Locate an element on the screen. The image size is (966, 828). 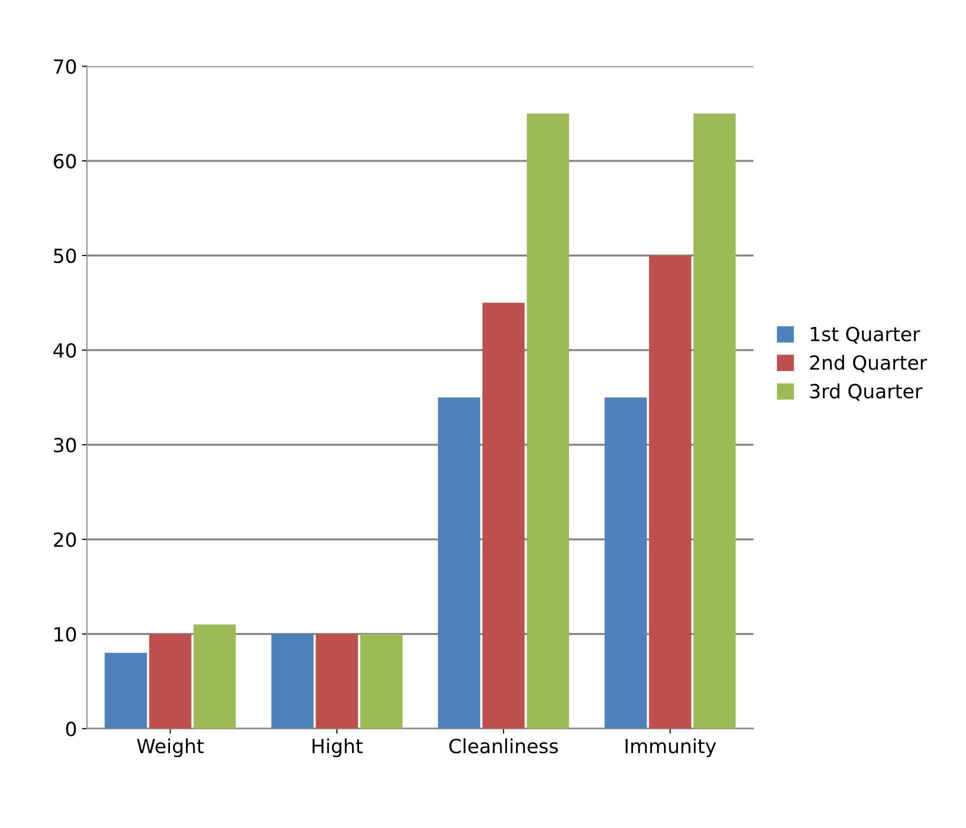
y-tick-label: 10 is located at coordinates (65, 634).